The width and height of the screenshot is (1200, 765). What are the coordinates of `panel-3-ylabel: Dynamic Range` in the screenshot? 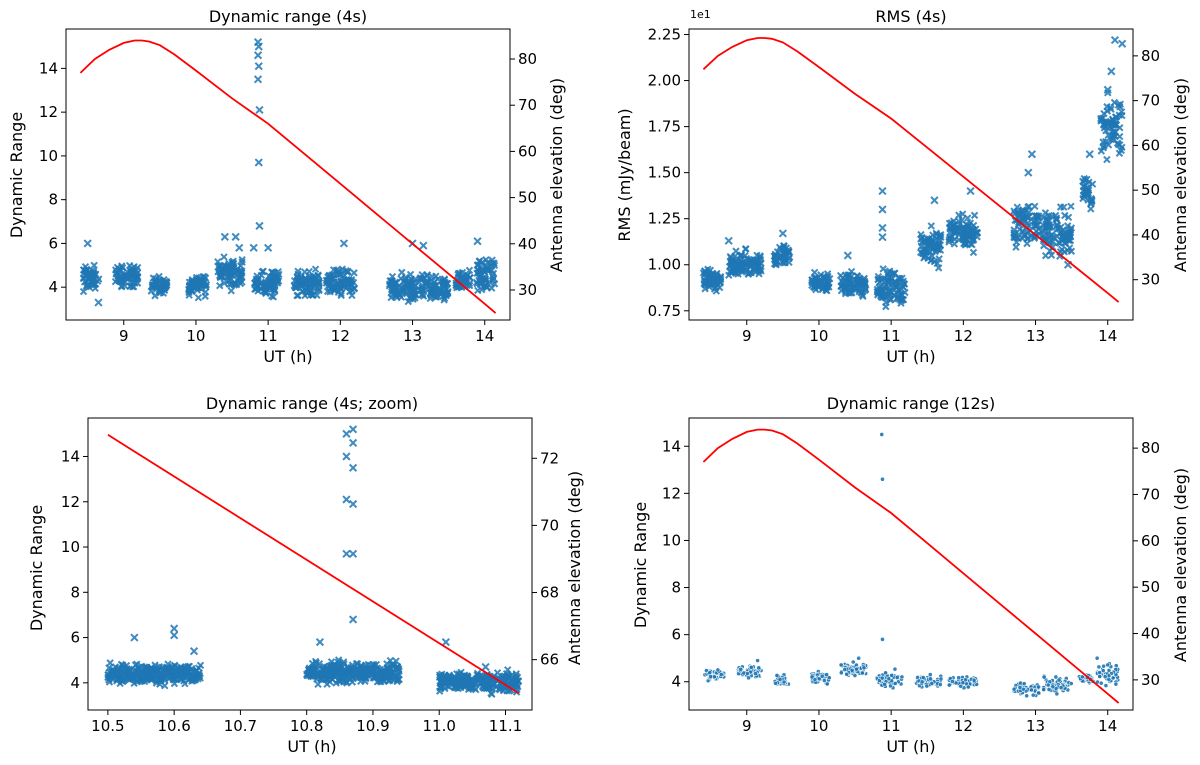 It's located at (36, 568).